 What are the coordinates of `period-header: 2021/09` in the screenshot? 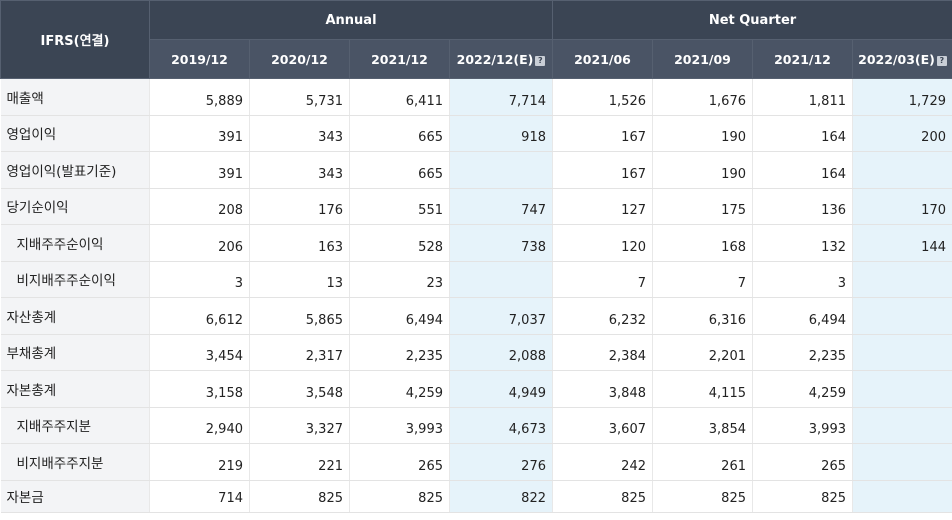 It's located at (702, 59).